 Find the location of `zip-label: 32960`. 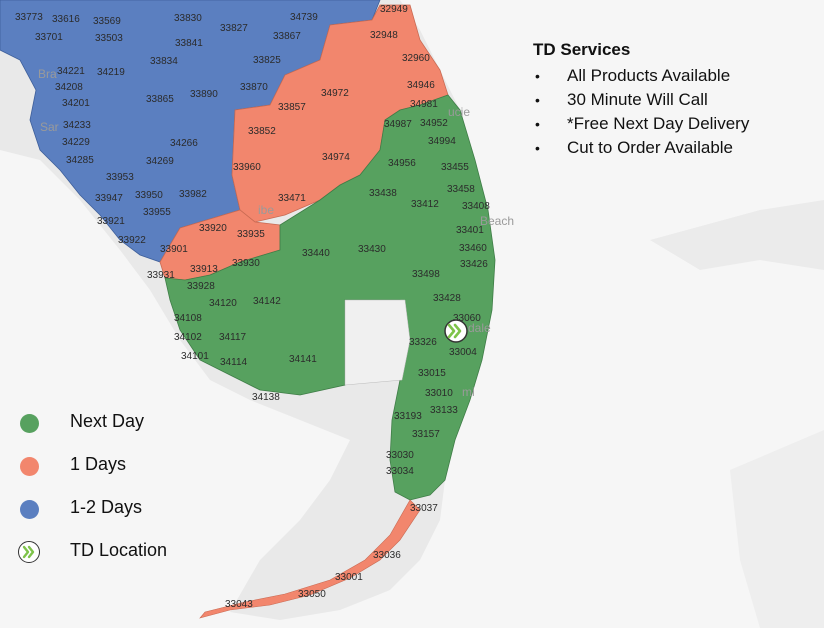

zip-label: 32960 is located at coordinates (416, 58).